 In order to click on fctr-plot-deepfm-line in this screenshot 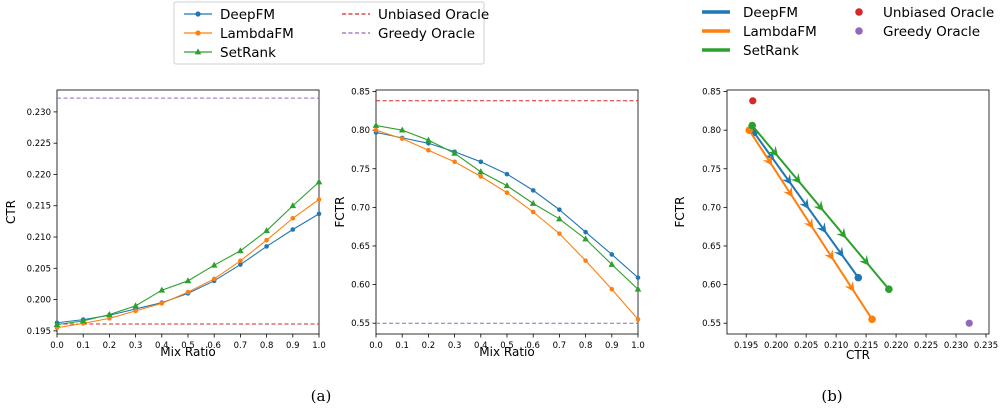, I will do `click(507, 205)`.